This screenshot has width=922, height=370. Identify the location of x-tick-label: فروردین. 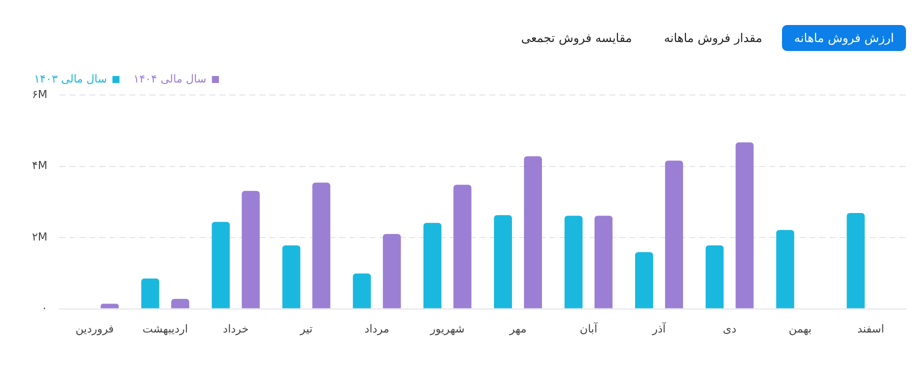
(95, 329).